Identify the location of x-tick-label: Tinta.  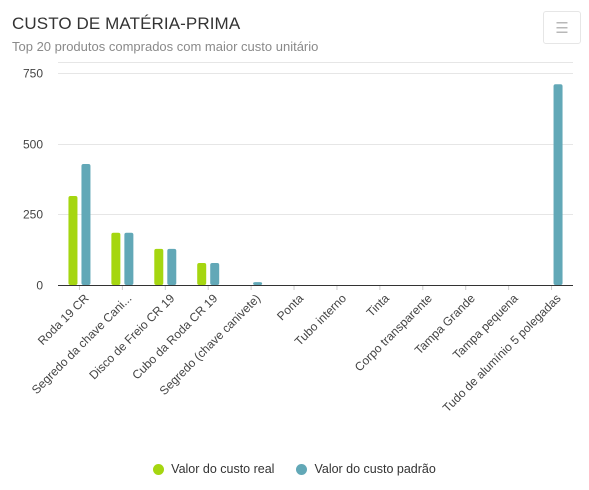
(378, 305).